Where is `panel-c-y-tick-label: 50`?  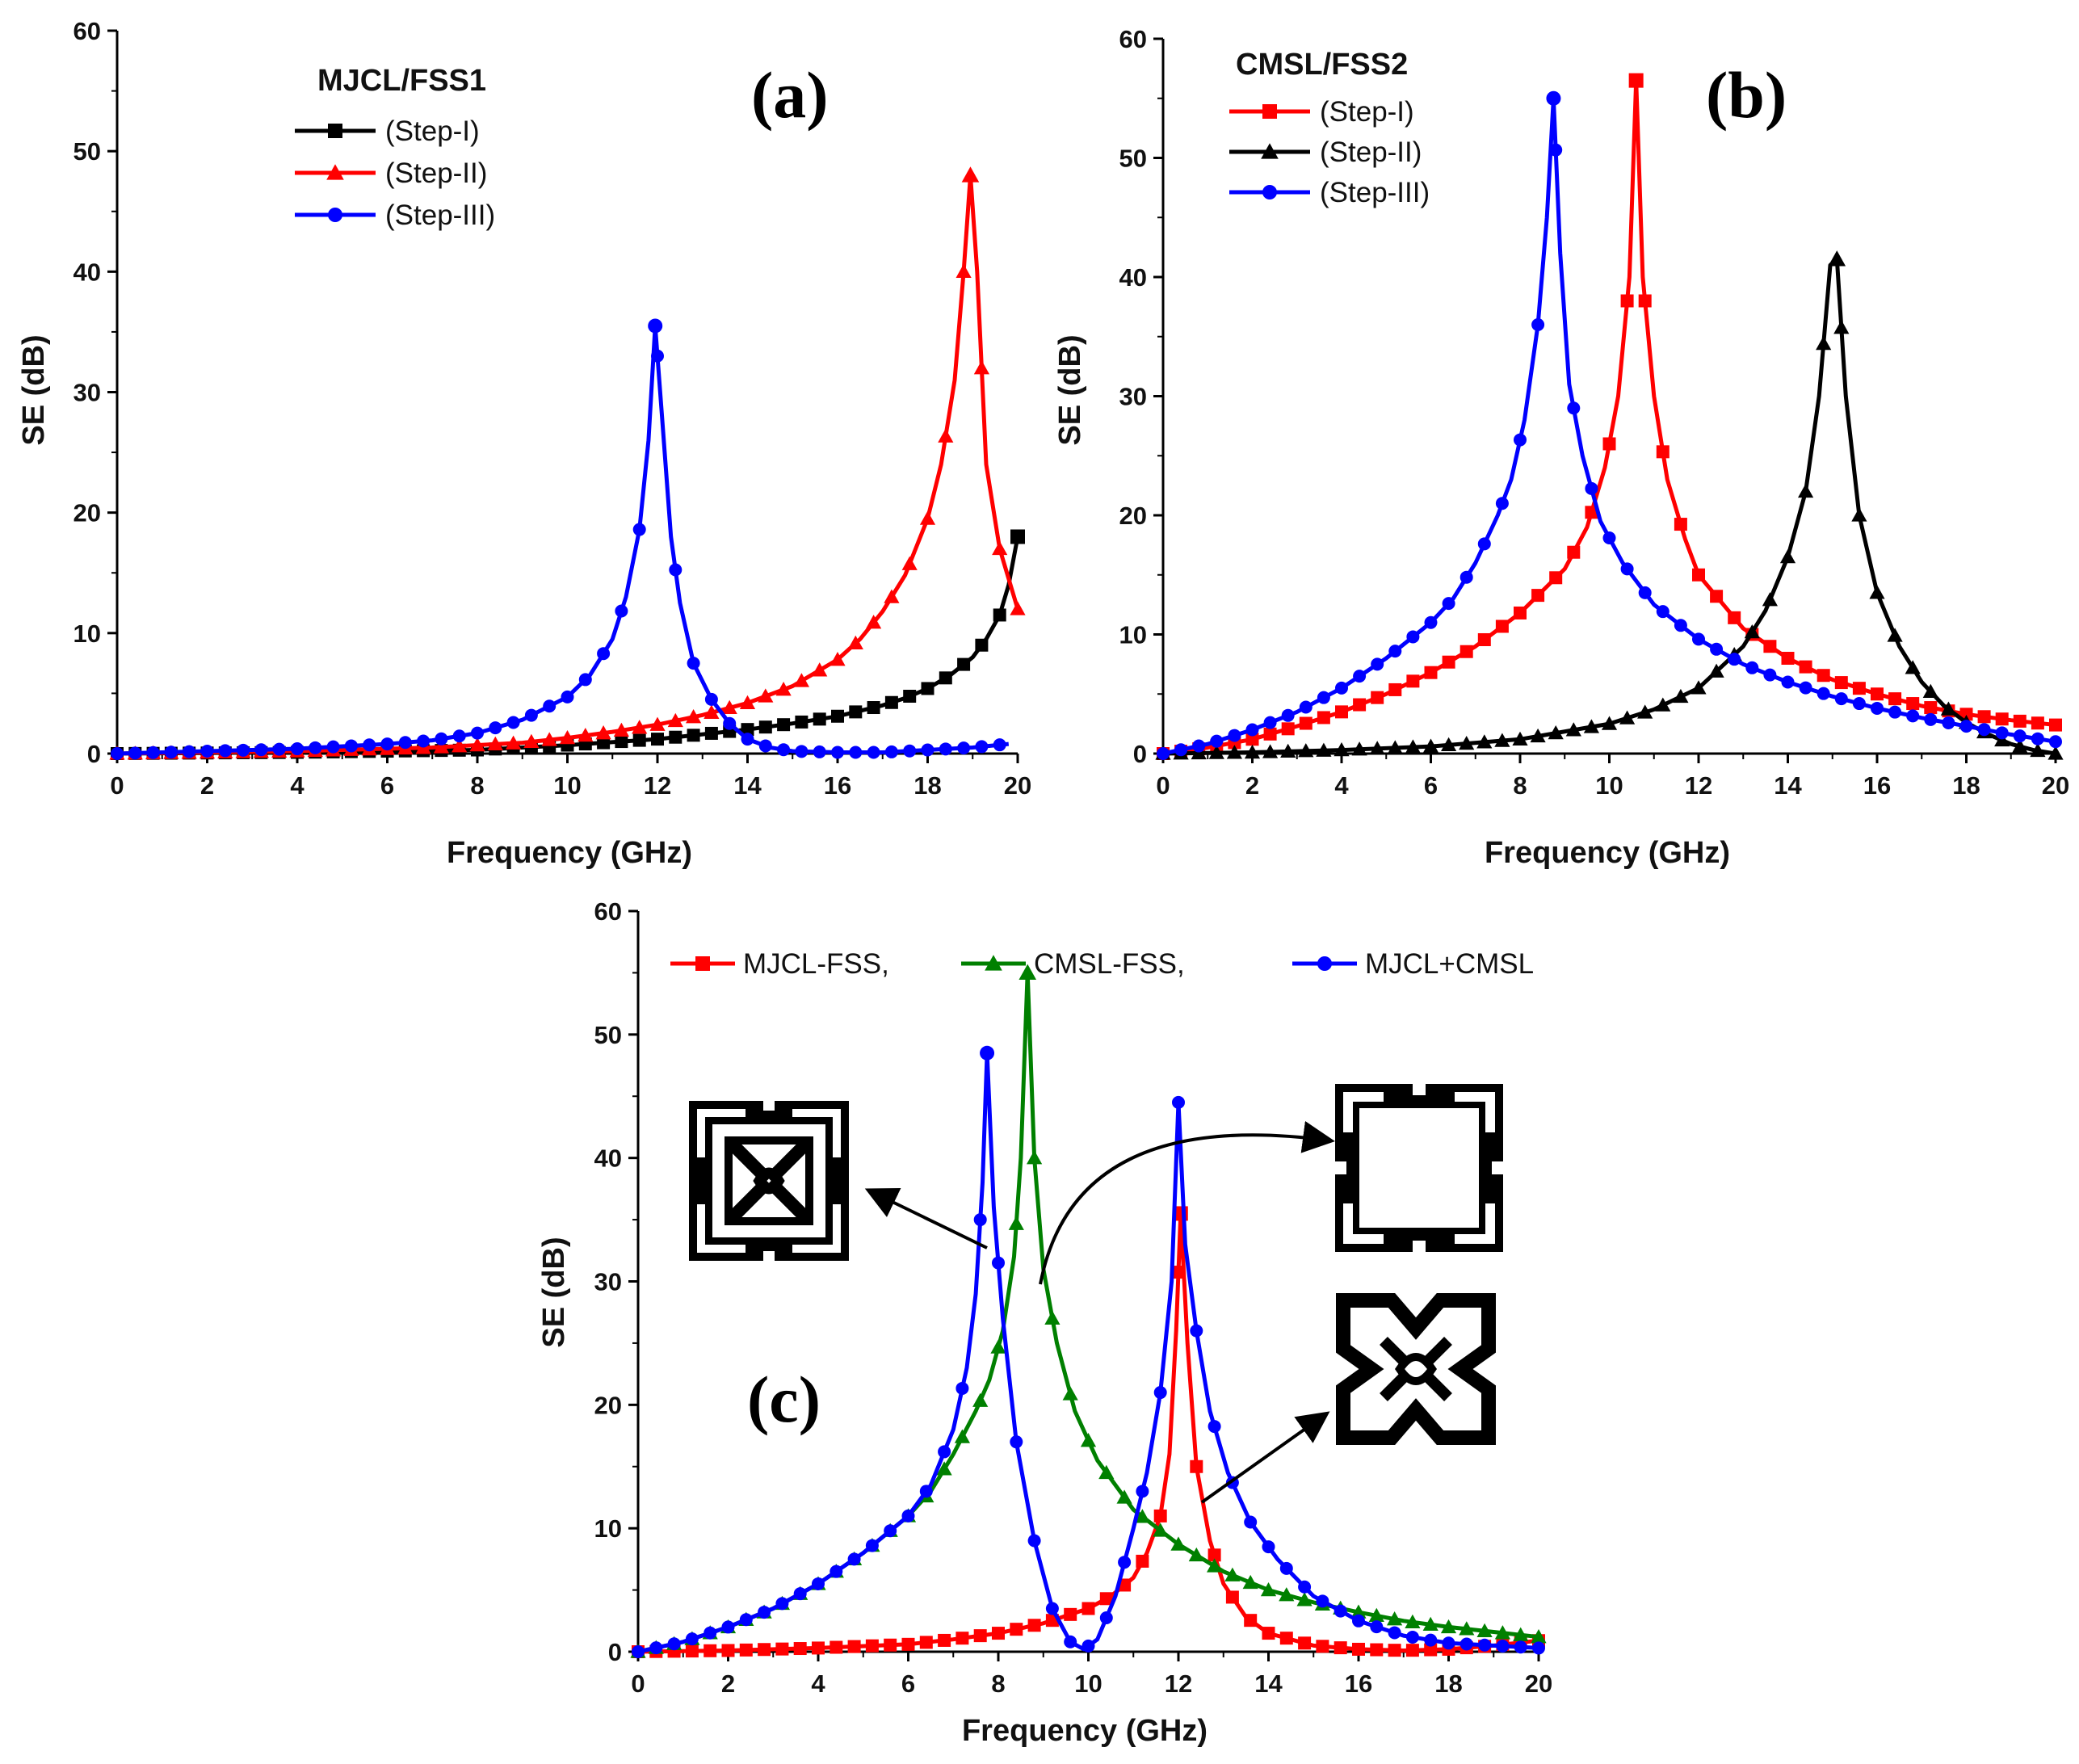 panel-c-y-tick-label: 50 is located at coordinates (608, 1035).